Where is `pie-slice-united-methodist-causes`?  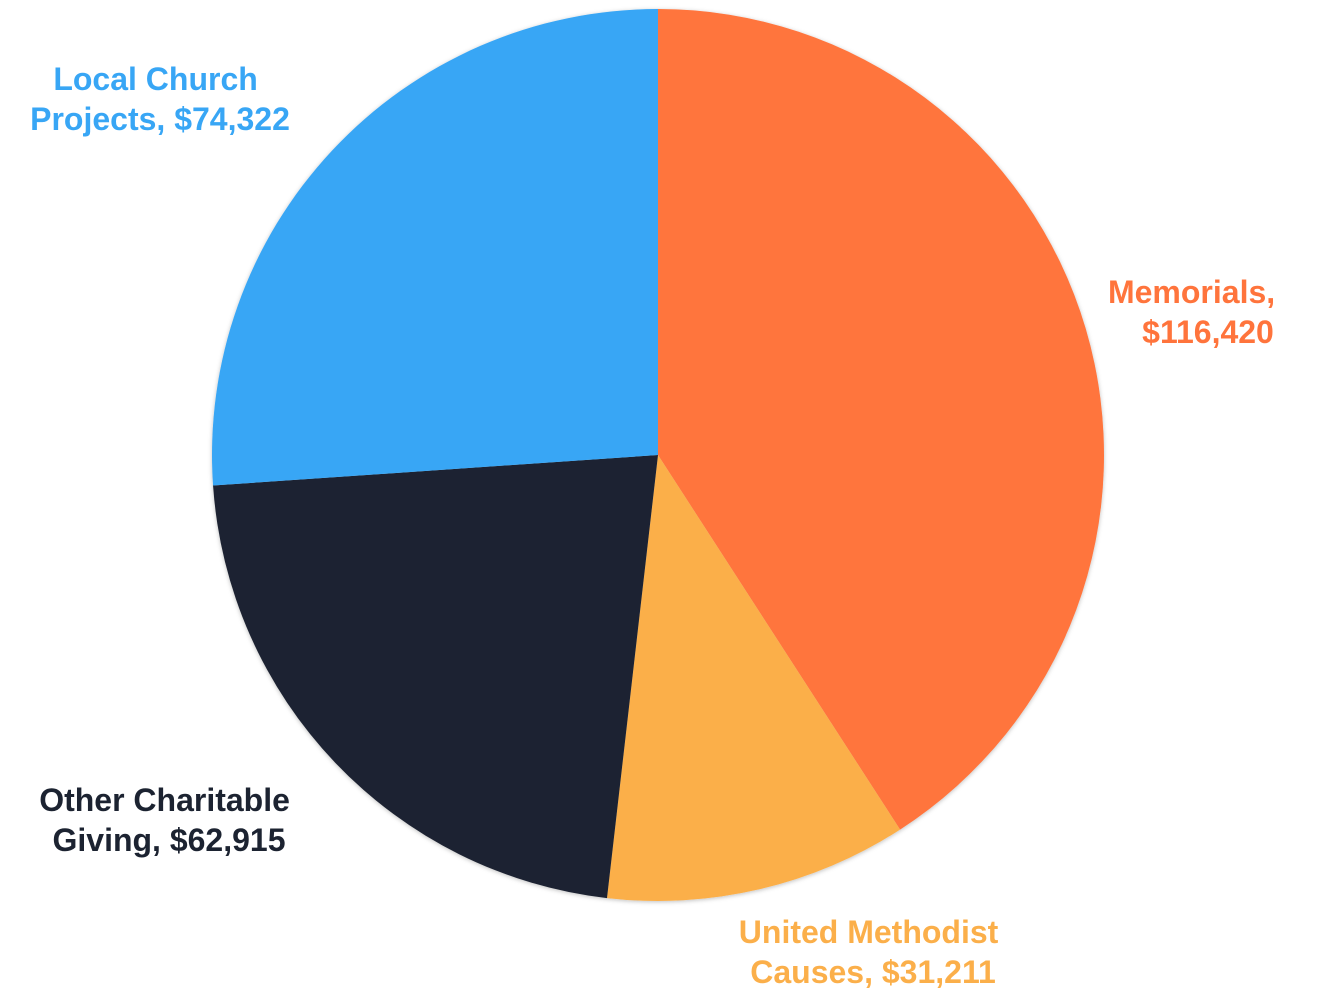
pie-slice-united-methodist-causes is located at coordinates (753, 678).